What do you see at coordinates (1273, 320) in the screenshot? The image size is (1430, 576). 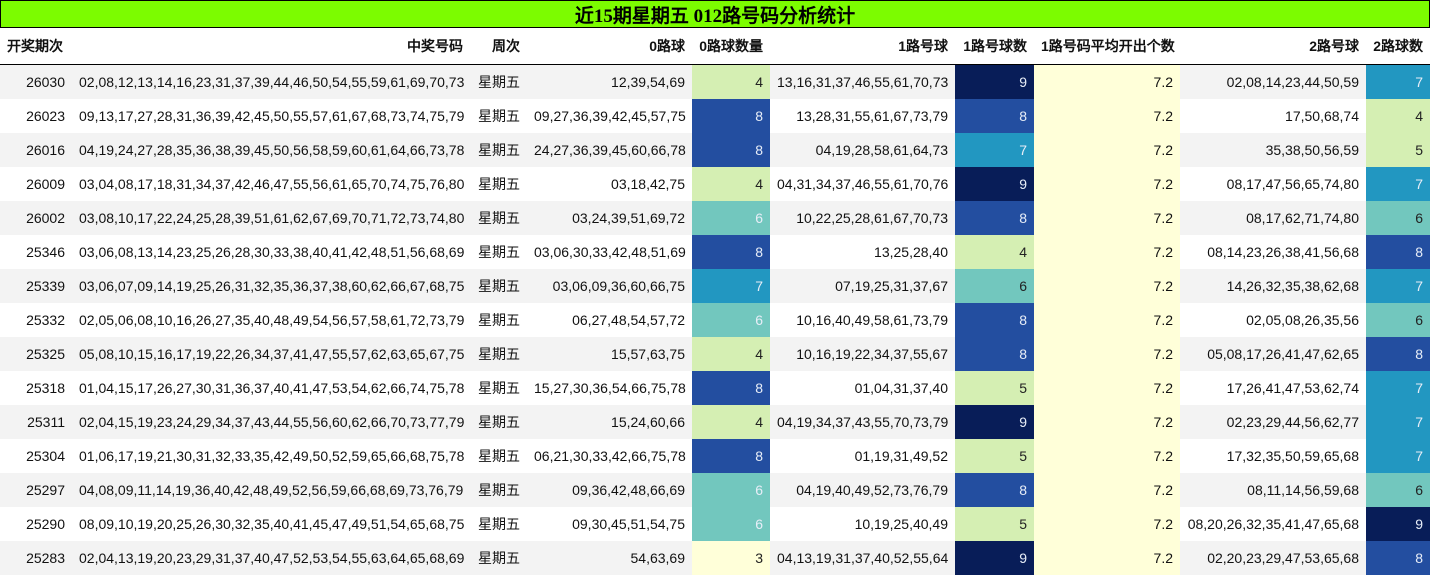 I see `road2-numbers-cell: 02,05,08,26,35,56` at bounding box center [1273, 320].